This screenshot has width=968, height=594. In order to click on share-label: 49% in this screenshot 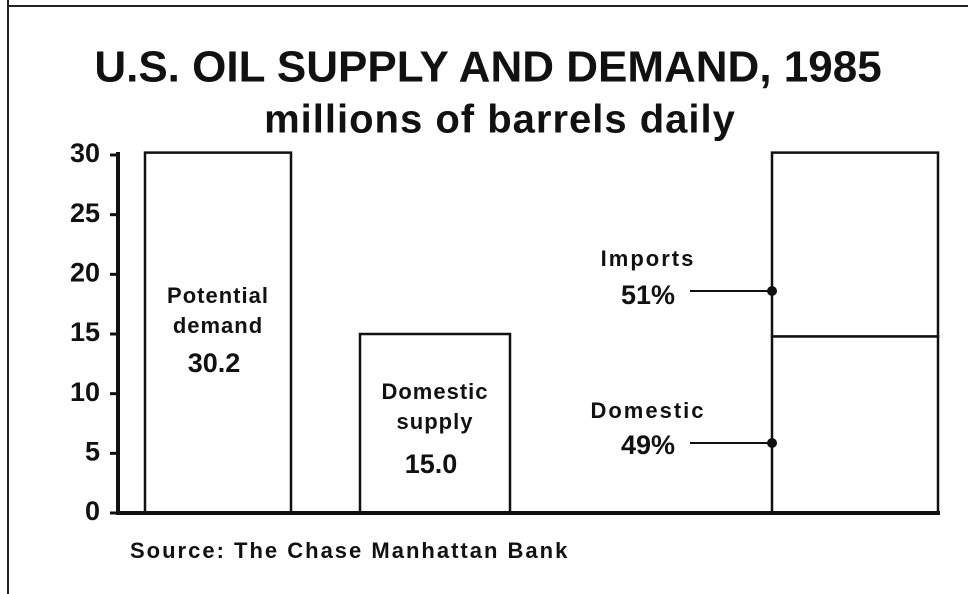, I will do `click(648, 445)`.